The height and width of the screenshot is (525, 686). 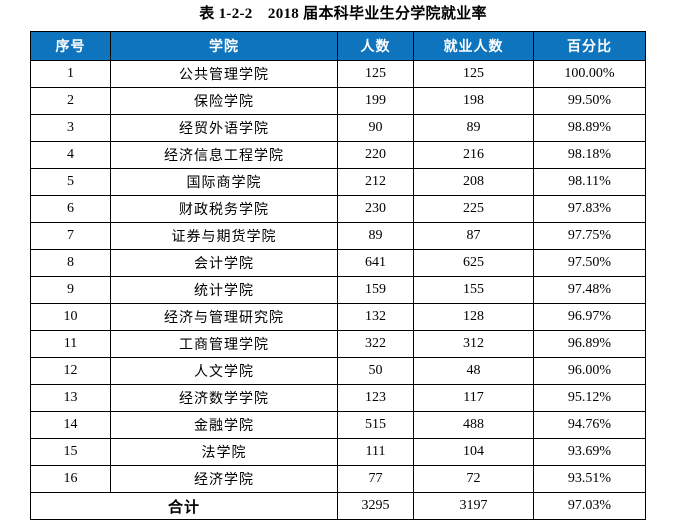 What do you see at coordinates (224, 182) in the screenshot?
I see `college-cell: 国际商学院` at bounding box center [224, 182].